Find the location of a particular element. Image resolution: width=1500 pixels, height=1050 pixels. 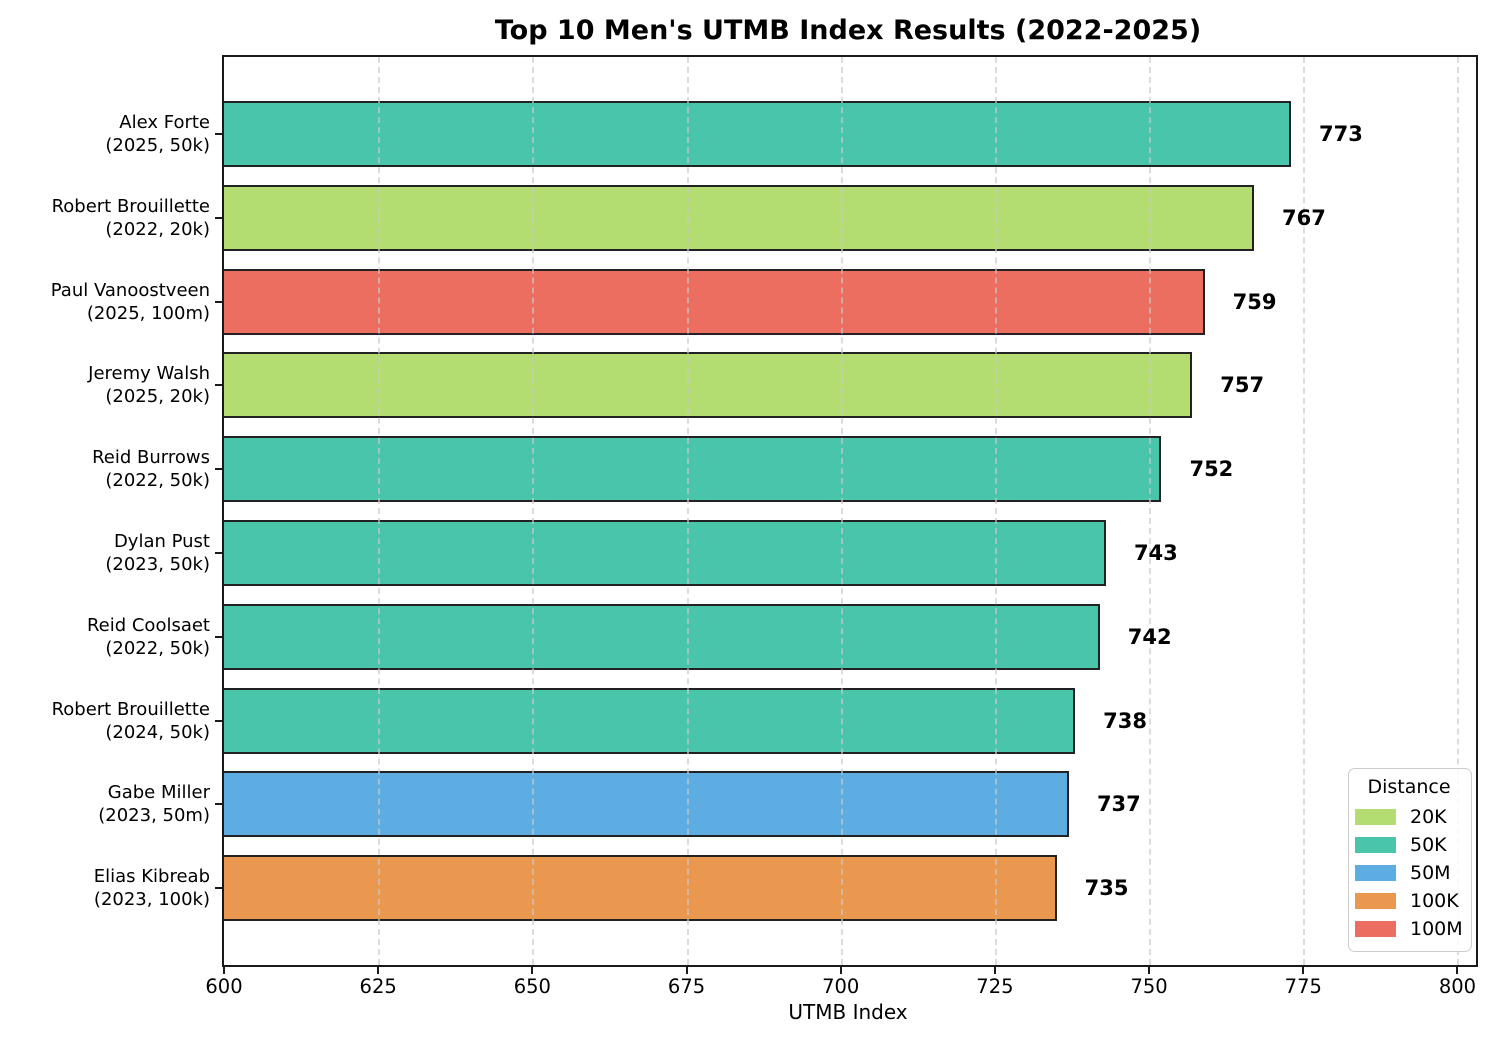

bar-value-label: 757 is located at coordinates (1242, 385).